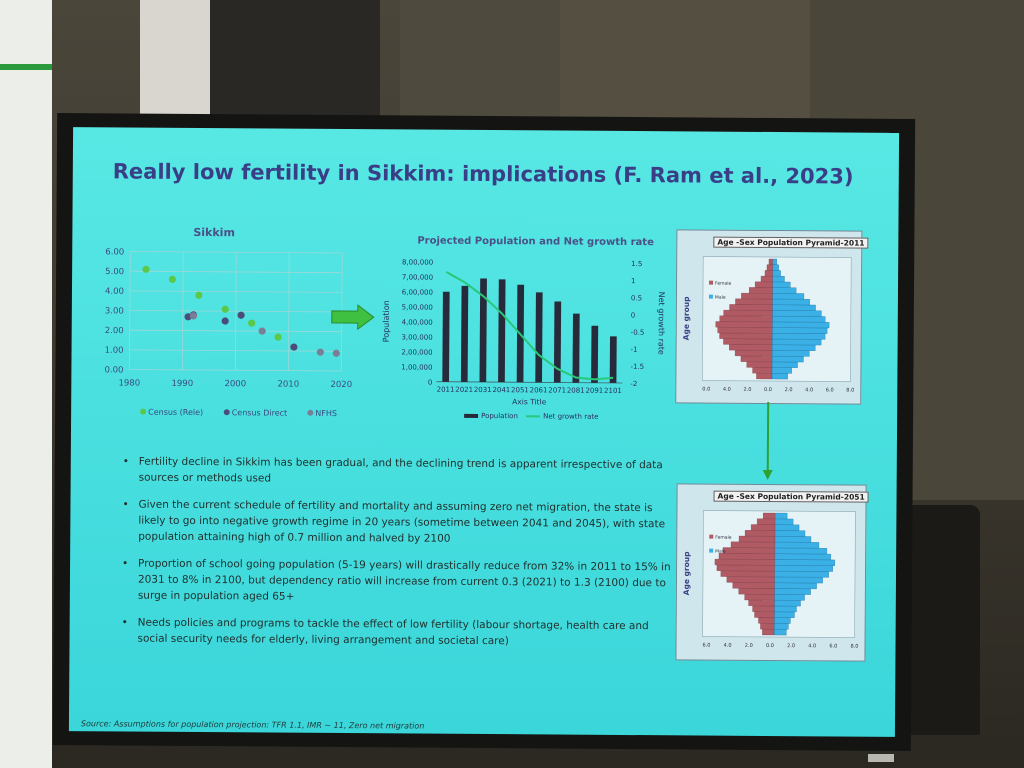 The image size is (1024, 768). Describe the element at coordinates (288, 385) in the screenshot. I see `x-tick-label: 2010` at that location.